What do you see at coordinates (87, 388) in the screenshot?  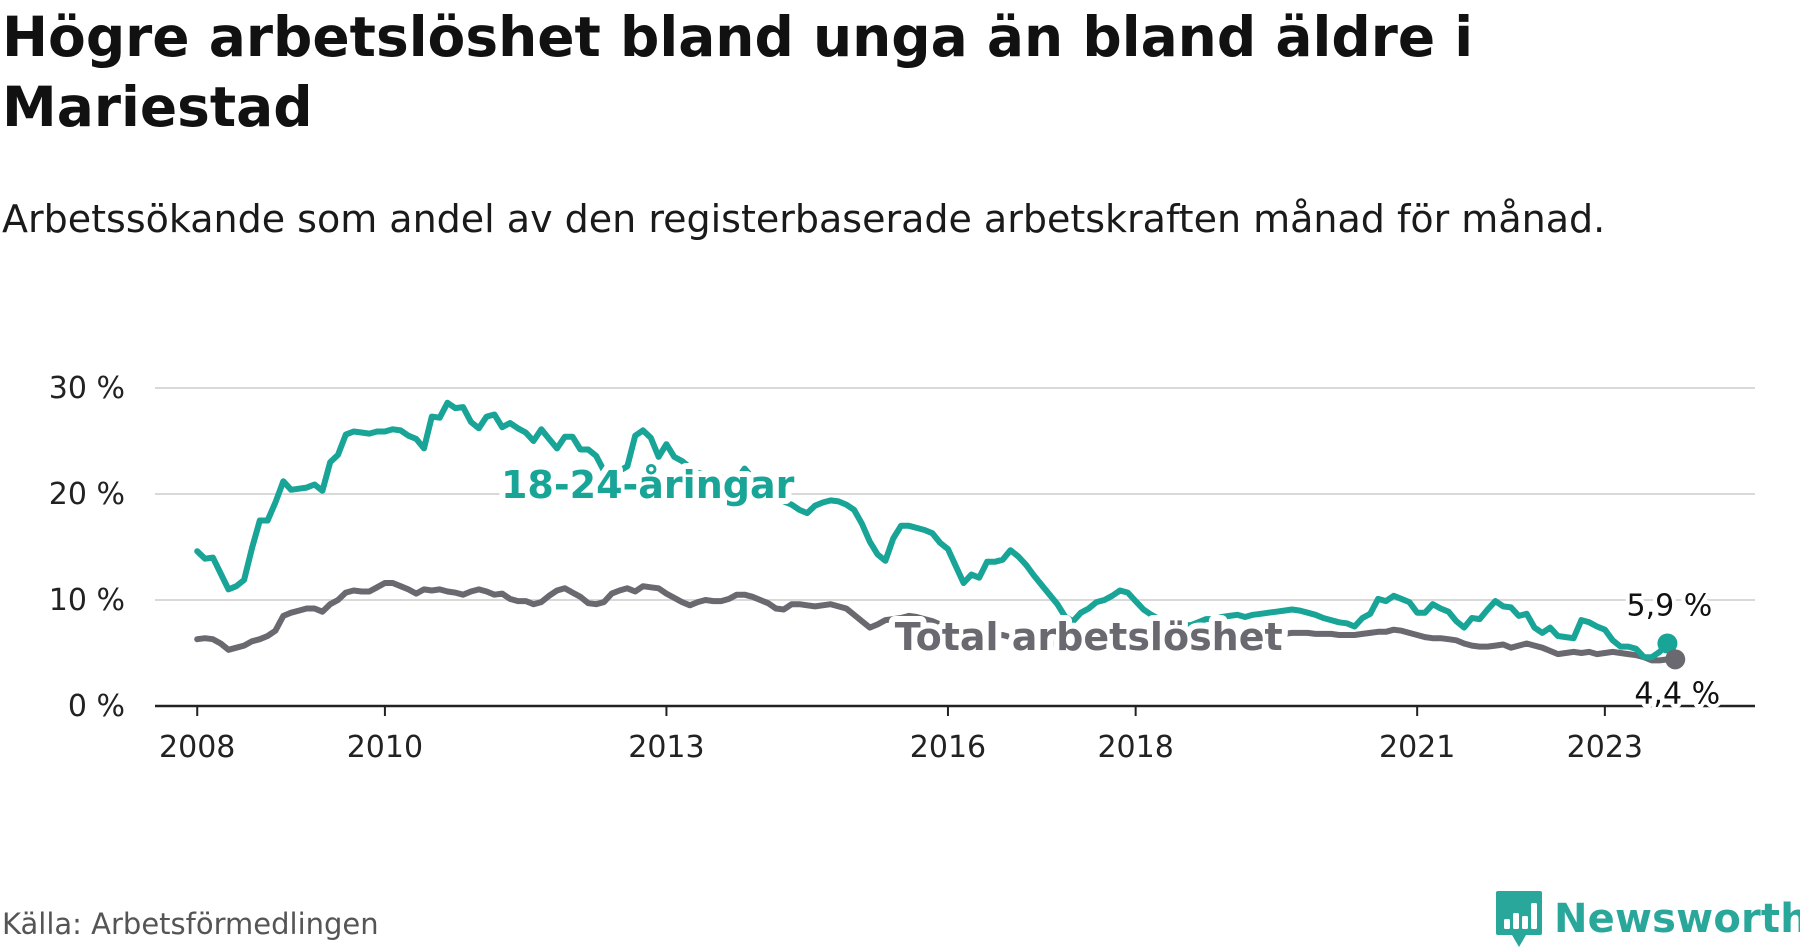 I see `y-tick-label: 30 %` at bounding box center [87, 388].